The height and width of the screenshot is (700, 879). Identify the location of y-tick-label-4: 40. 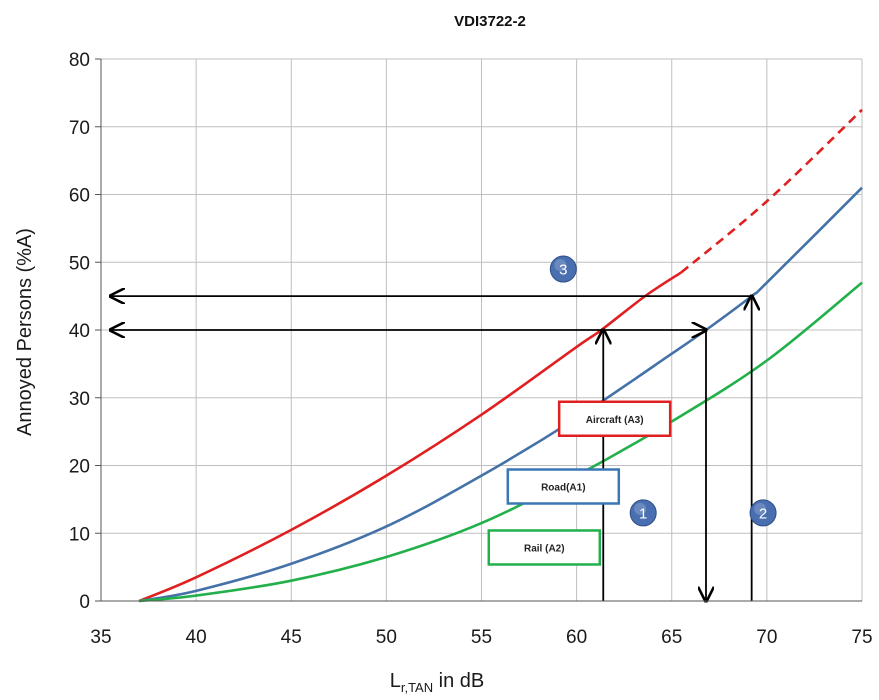
(79, 331).